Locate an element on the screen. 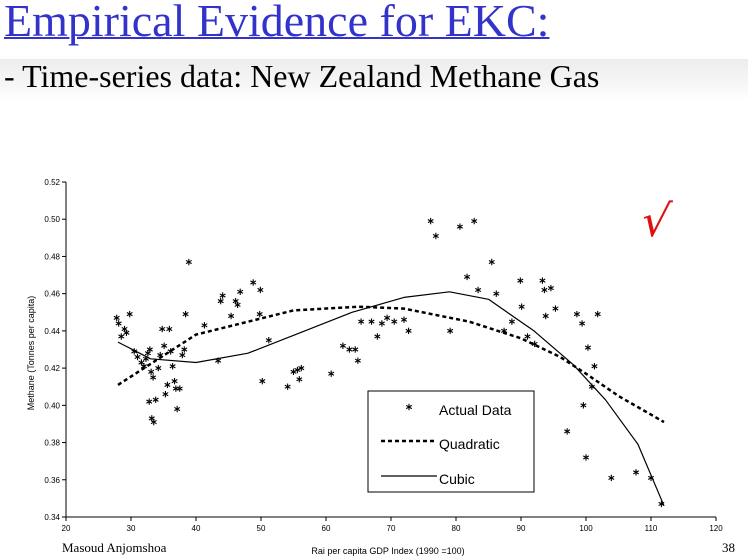 The height and width of the screenshot is (558, 748). legend-label-actual: Actual Data is located at coordinates (475, 410).